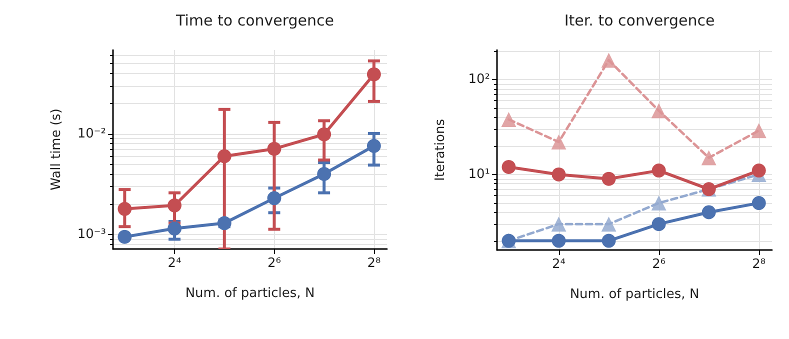 The width and height of the screenshot is (789, 339). I want to click on chart-title: Time to convergence, so click(254, 21).